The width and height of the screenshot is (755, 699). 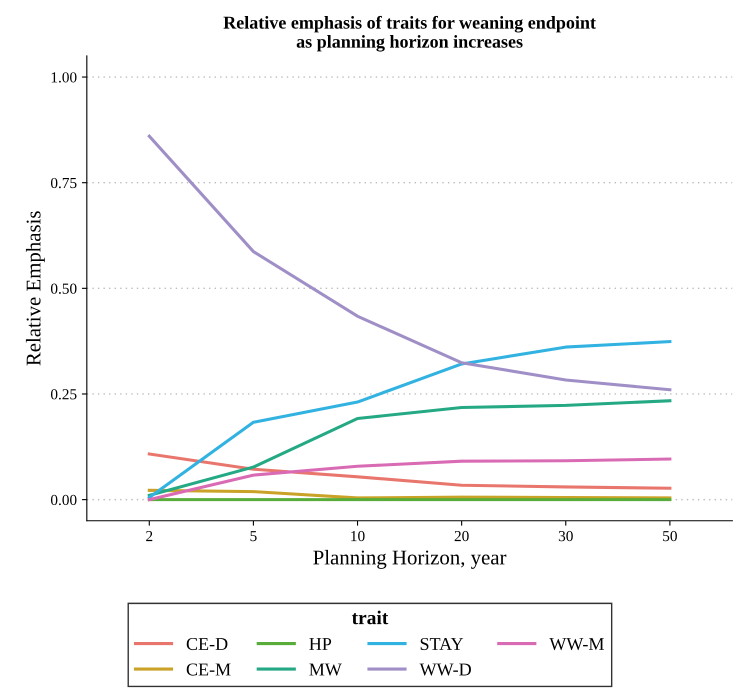 What do you see at coordinates (208, 669) in the screenshot?
I see `legend-label: CE-M` at bounding box center [208, 669].